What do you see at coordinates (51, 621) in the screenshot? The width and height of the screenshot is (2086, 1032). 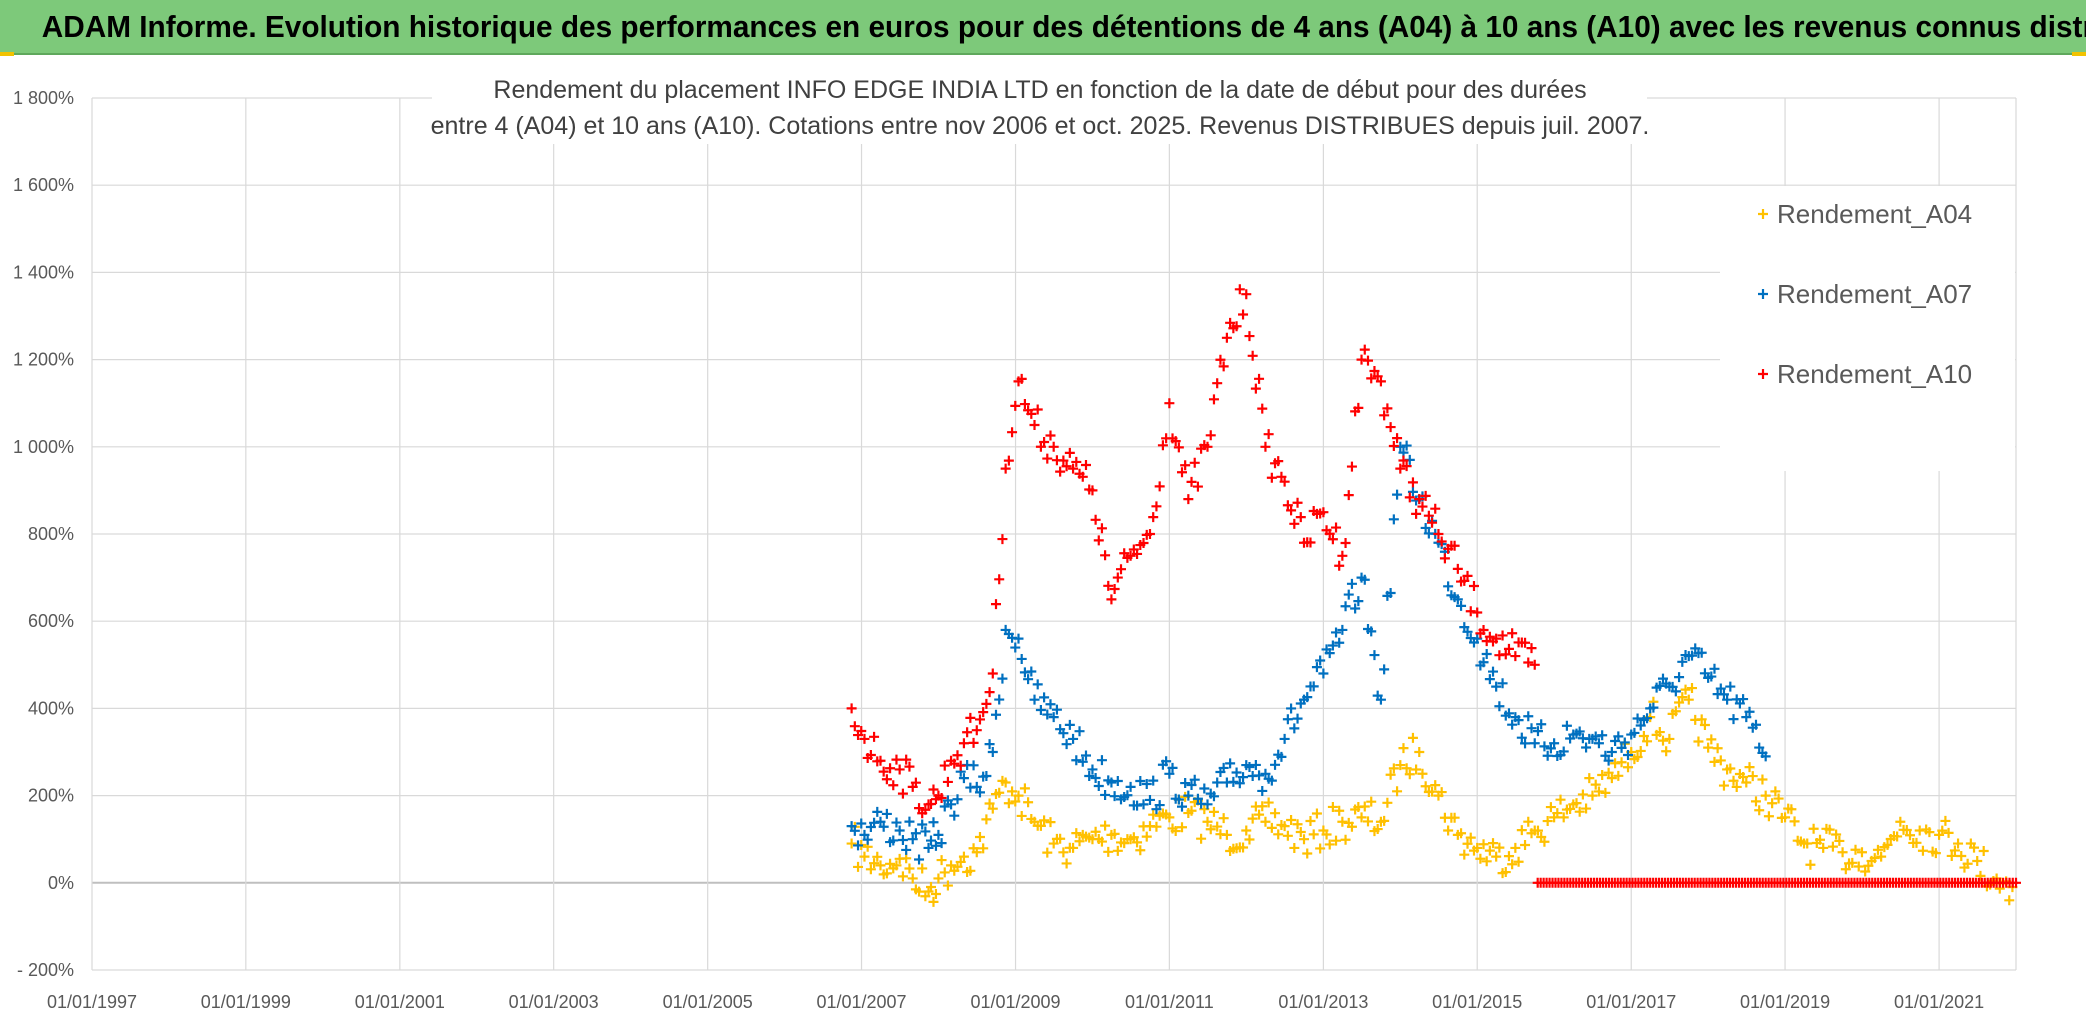 I see `y-tick-label: 600%` at bounding box center [51, 621].